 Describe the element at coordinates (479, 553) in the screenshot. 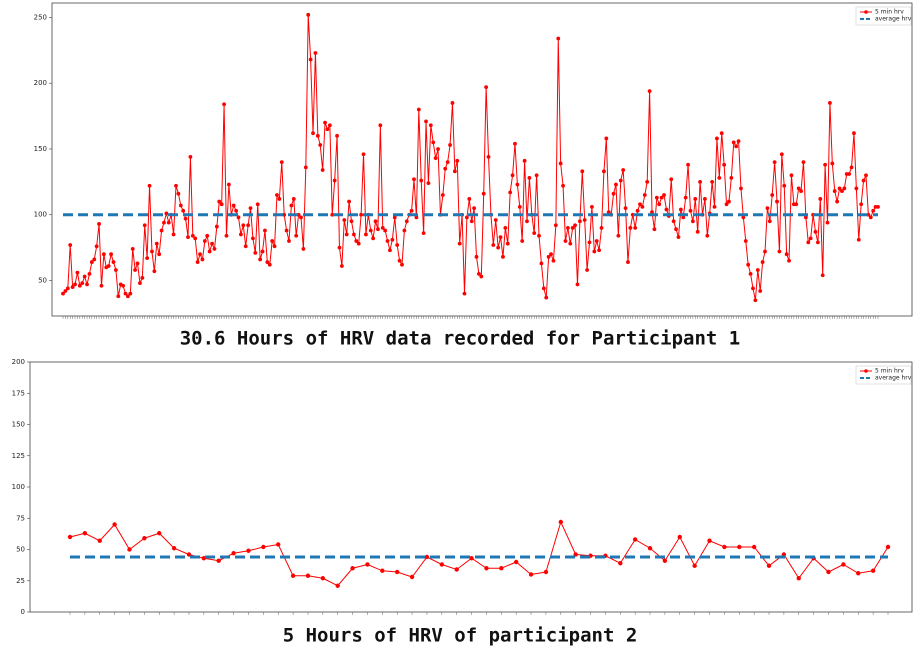

I see `series-line` at that location.